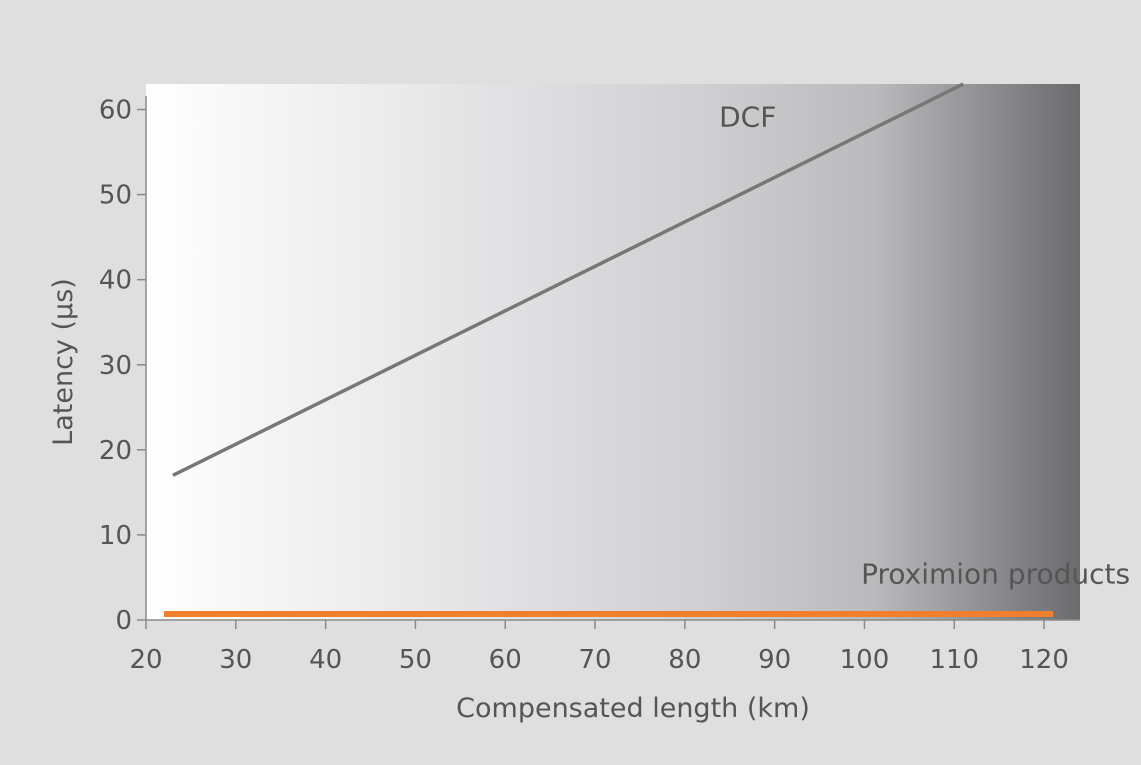 This screenshot has width=1141, height=765. I want to click on x-tick-label: 120, so click(1044, 660).